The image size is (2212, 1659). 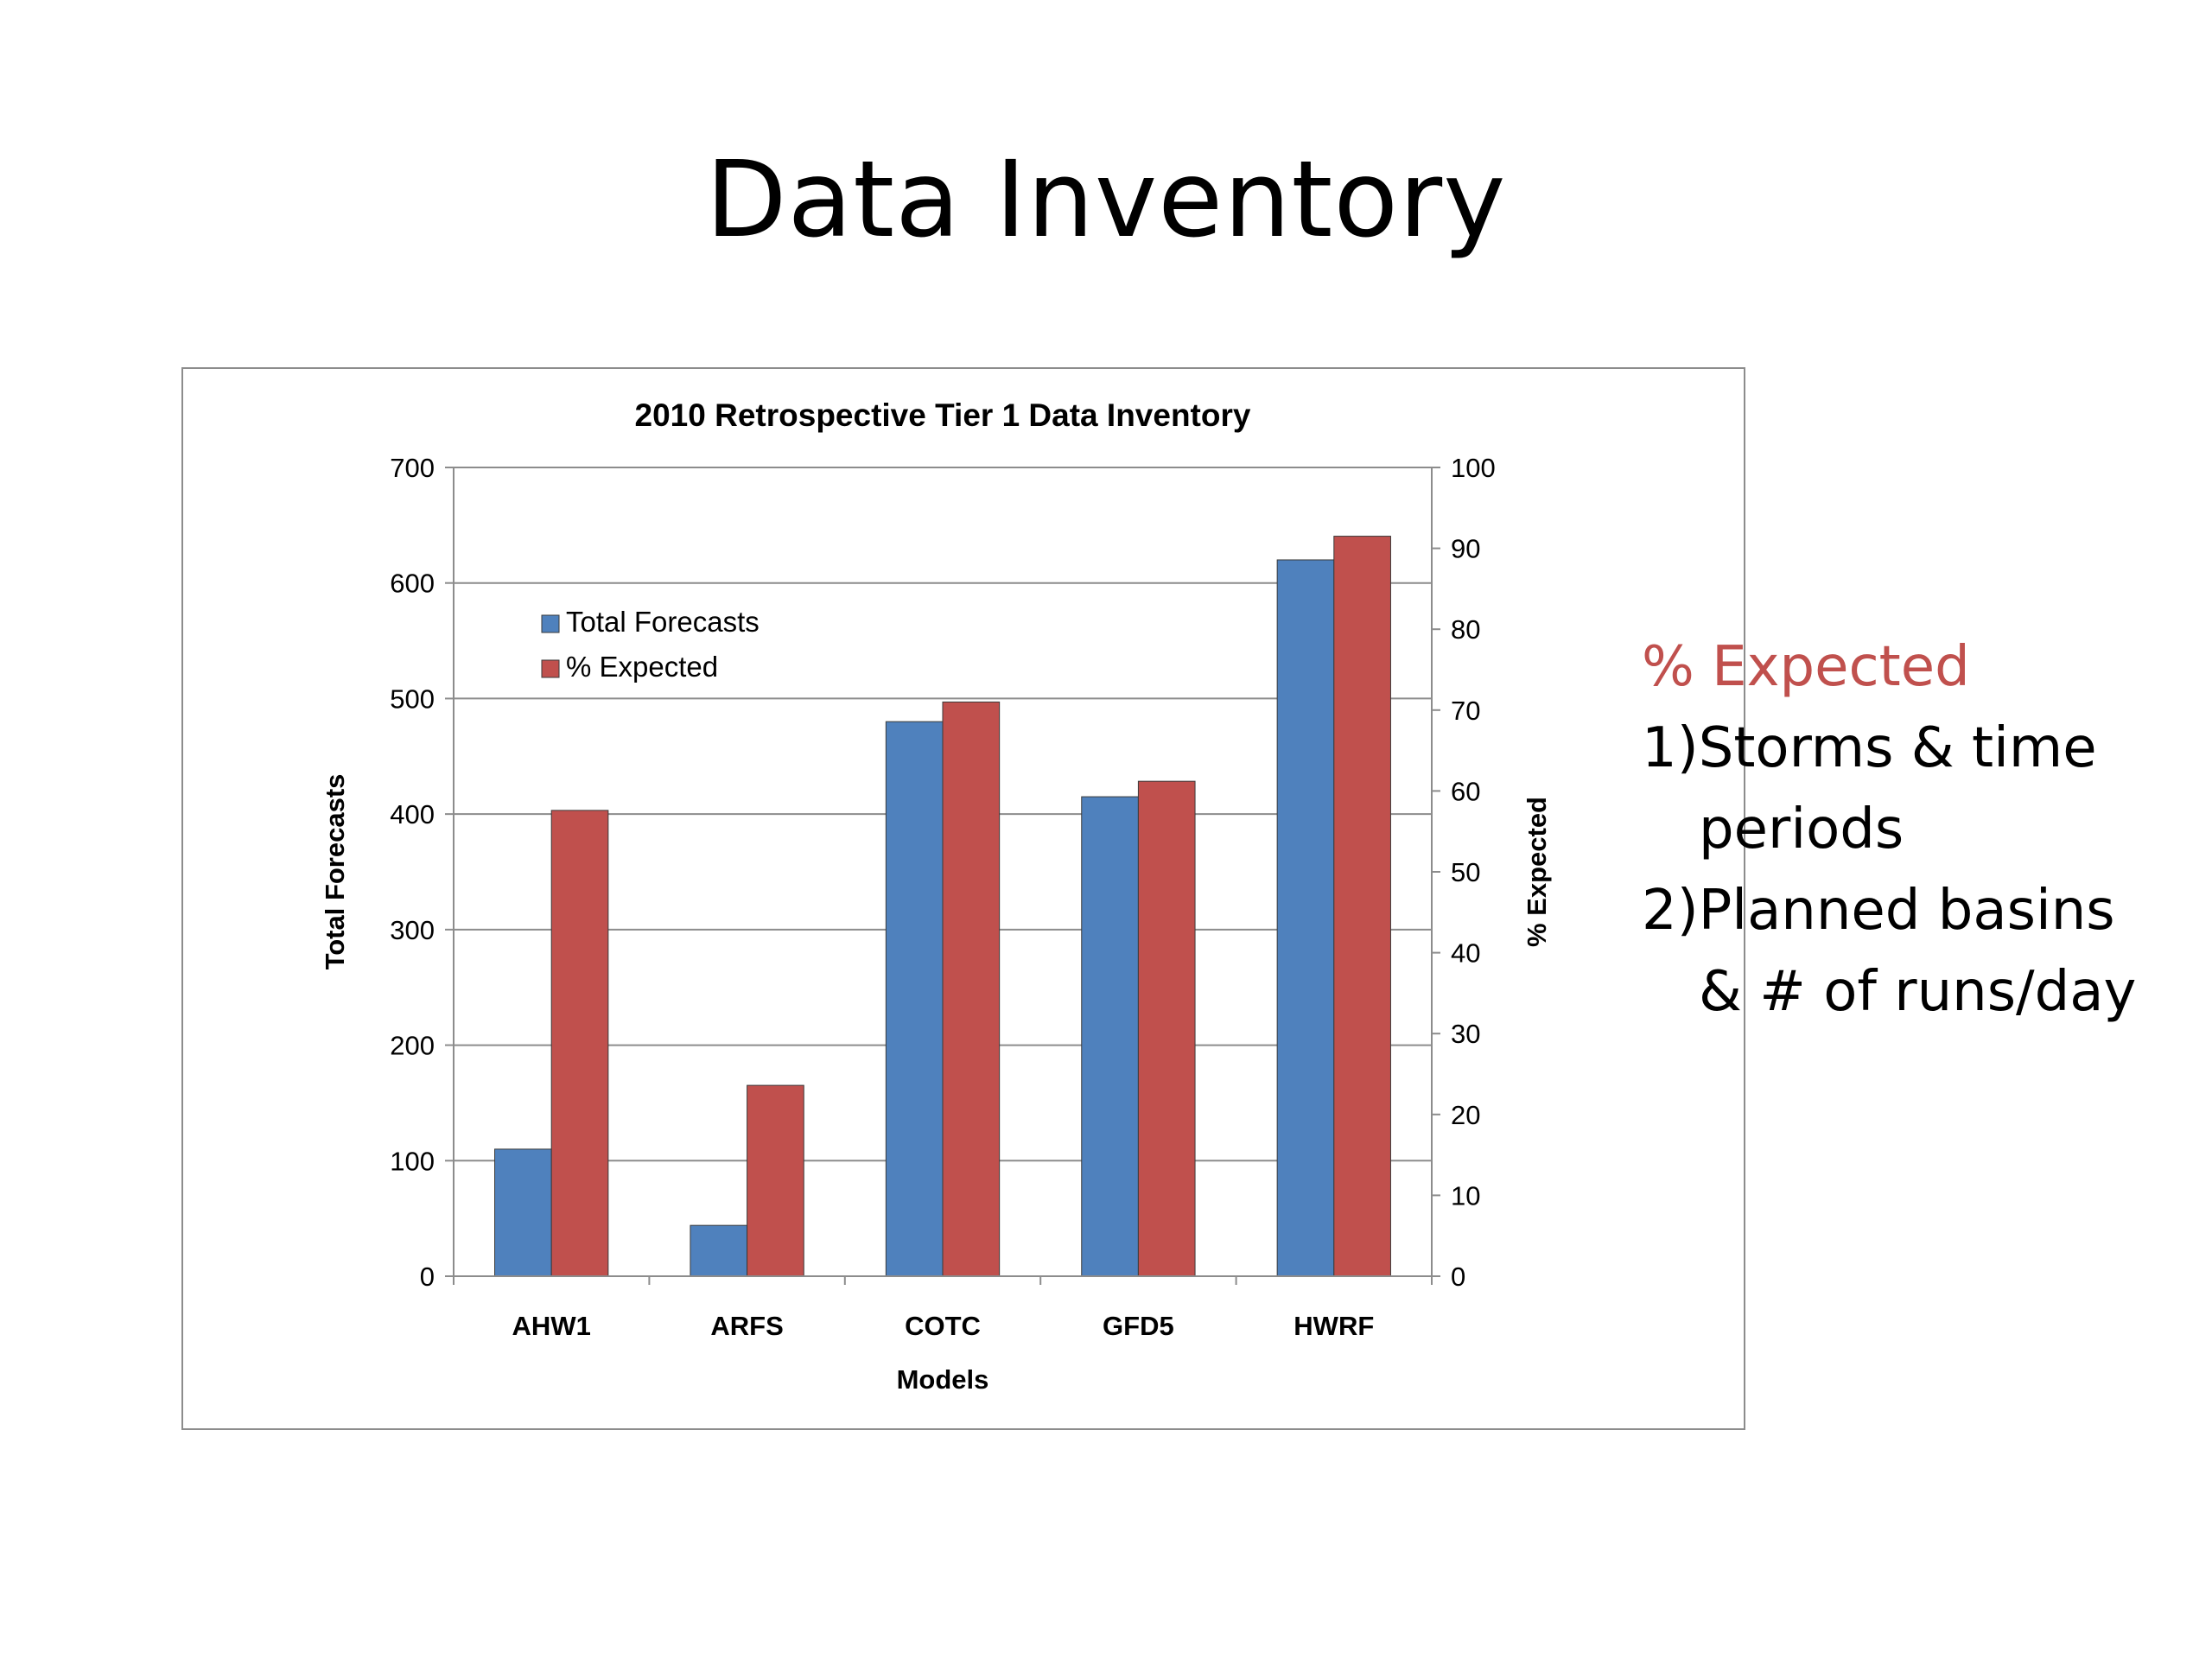 What do you see at coordinates (551, 1326) in the screenshot?
I see `x-tick-label: AHW1` at bounding box center [551, 1326].